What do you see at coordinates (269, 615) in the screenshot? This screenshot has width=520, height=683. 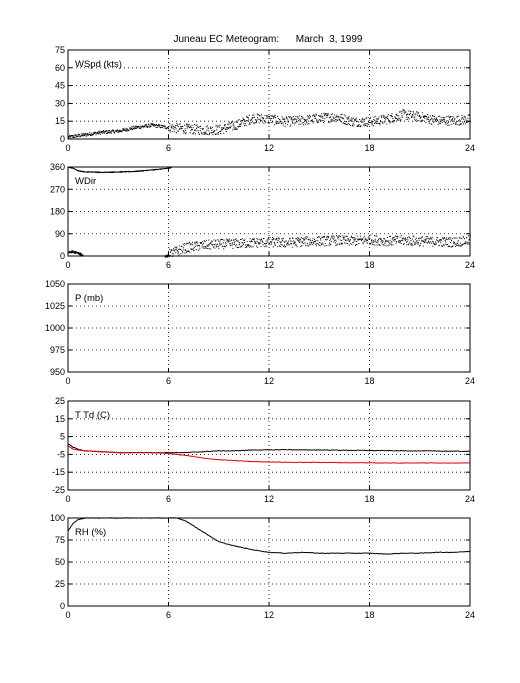 I see `x-tick-label: 12` at bounding box center [269, 615].